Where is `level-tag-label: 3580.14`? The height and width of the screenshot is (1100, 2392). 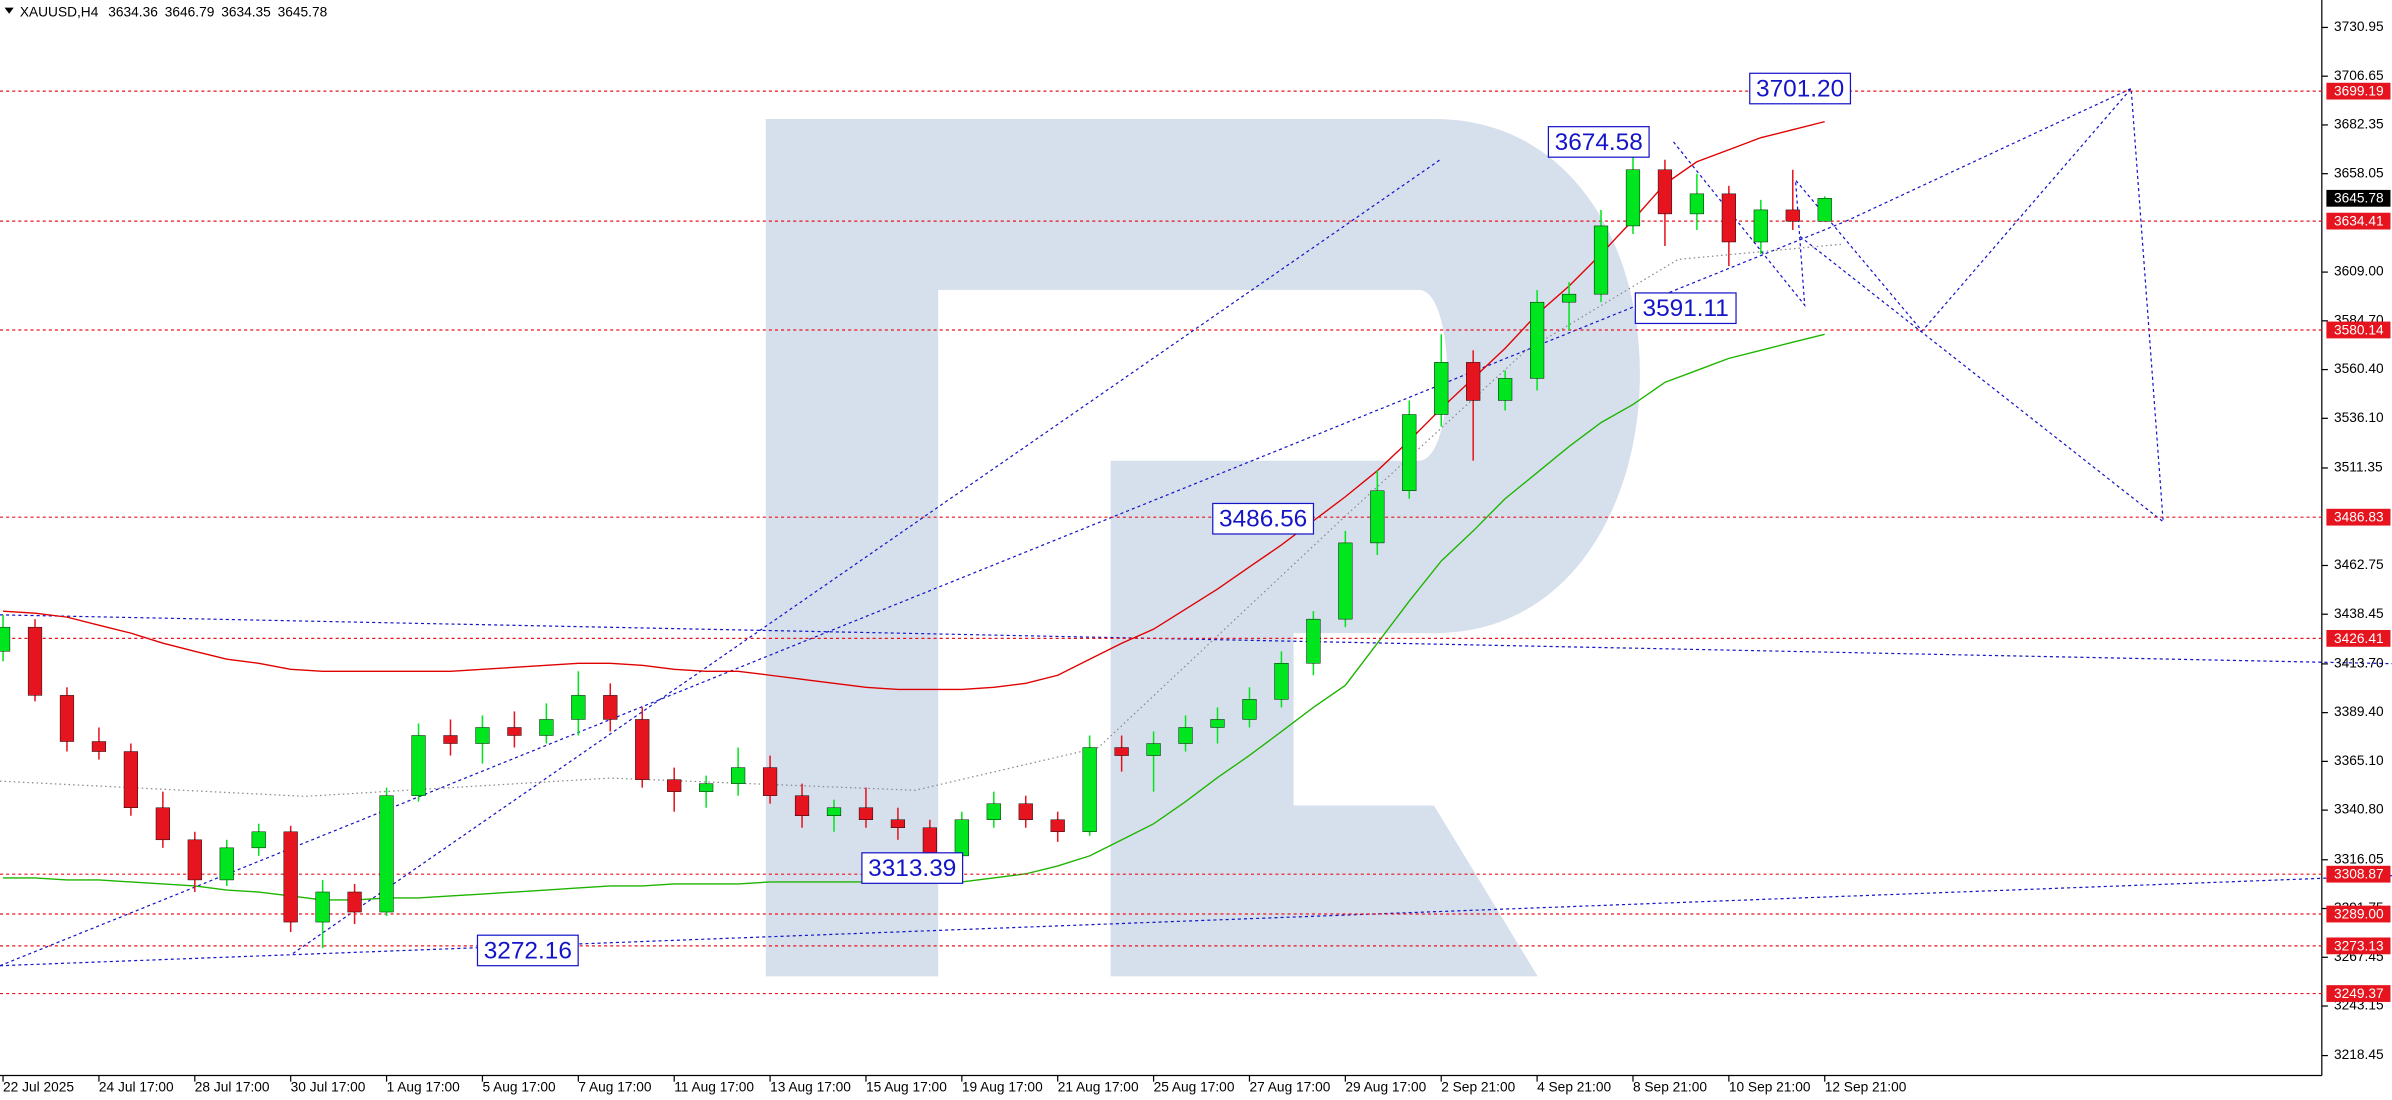
level-tag-label: 3580.14 is located at coordinates (2359, 329).